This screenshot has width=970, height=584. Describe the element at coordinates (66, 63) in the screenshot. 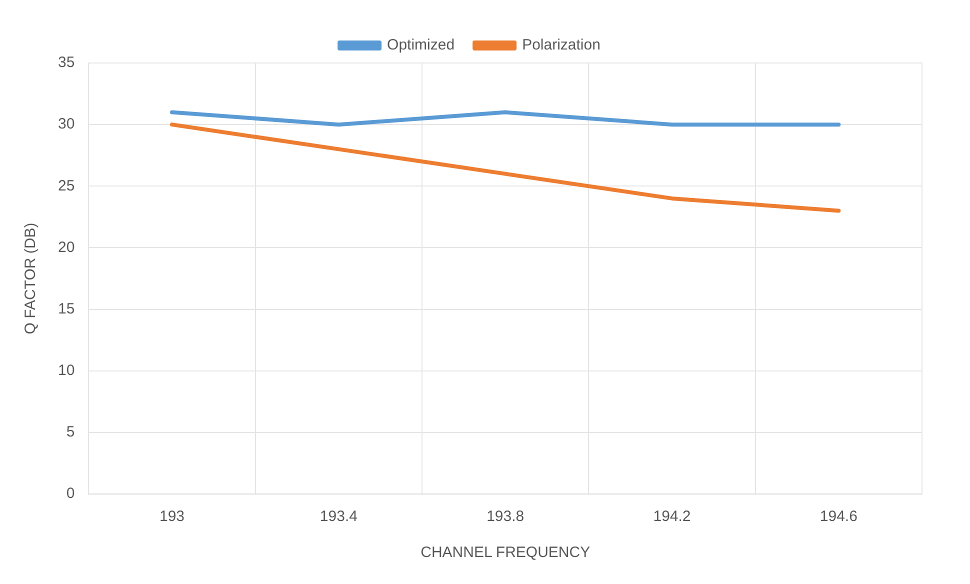

I see `y-tick-label: 35` at that location.